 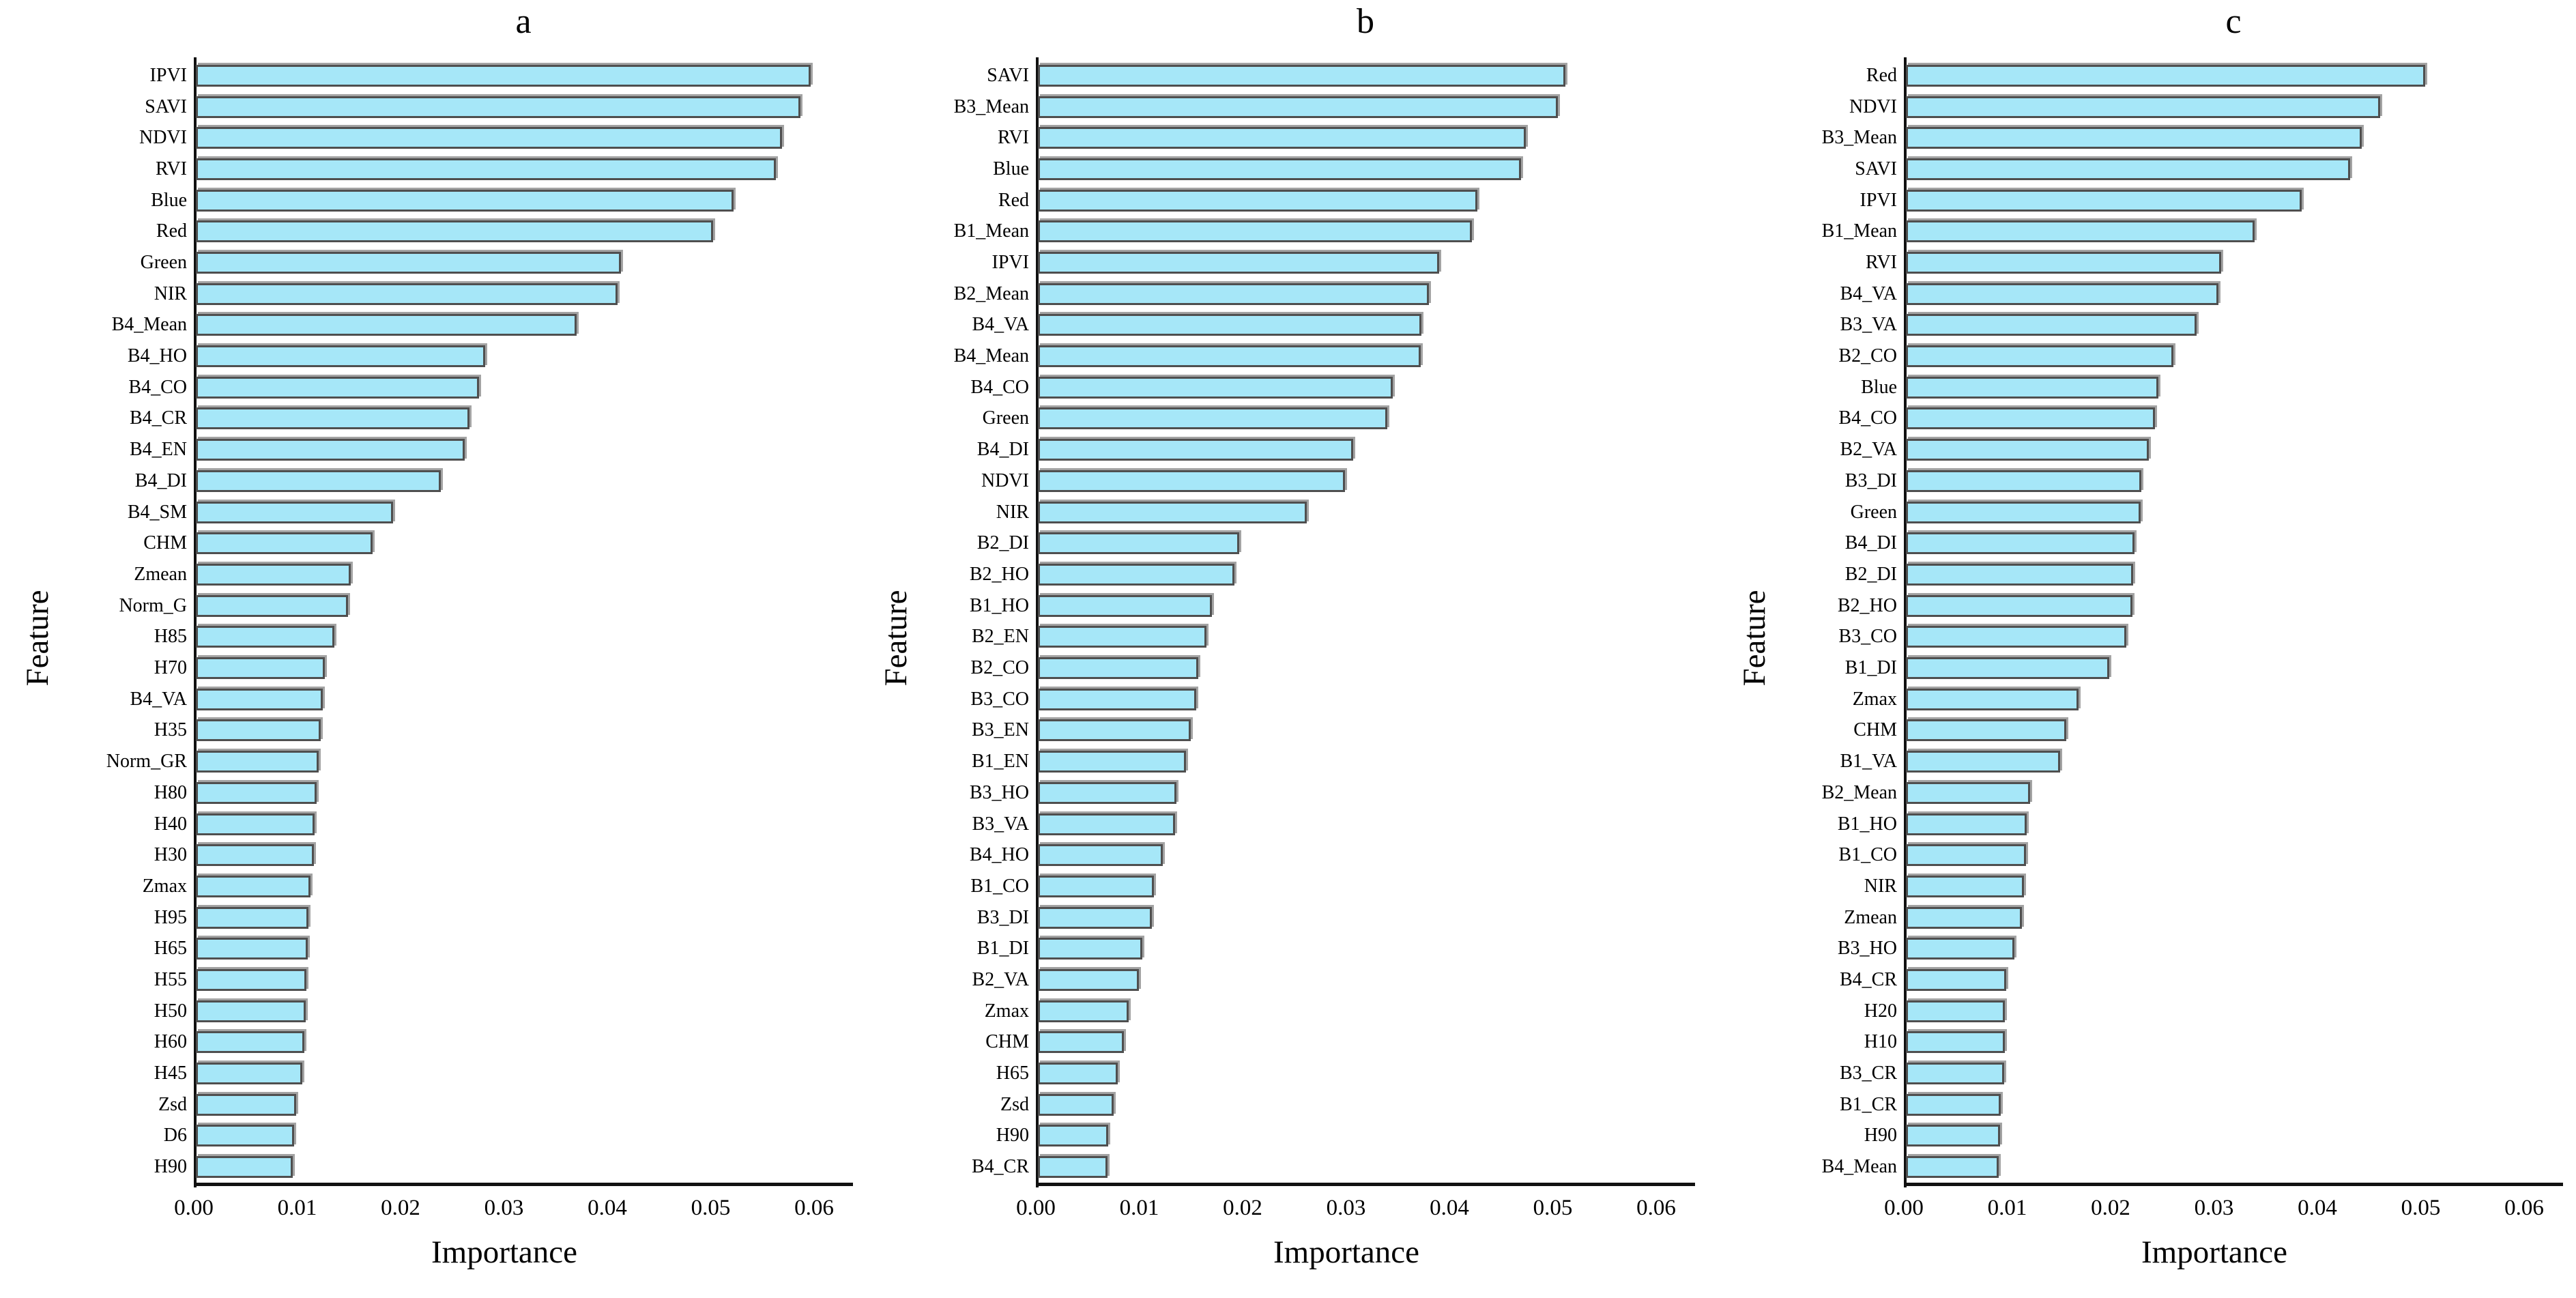 What do you see at coordinates (175, 1135) in the screenshot?
I see `category-label: D6` at bounding box center [175, 1135].